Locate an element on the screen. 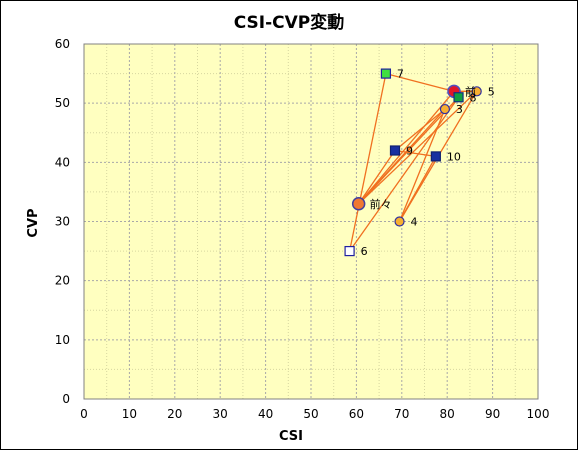  x-tick-label: 70 is located at coordinates (401, 414).